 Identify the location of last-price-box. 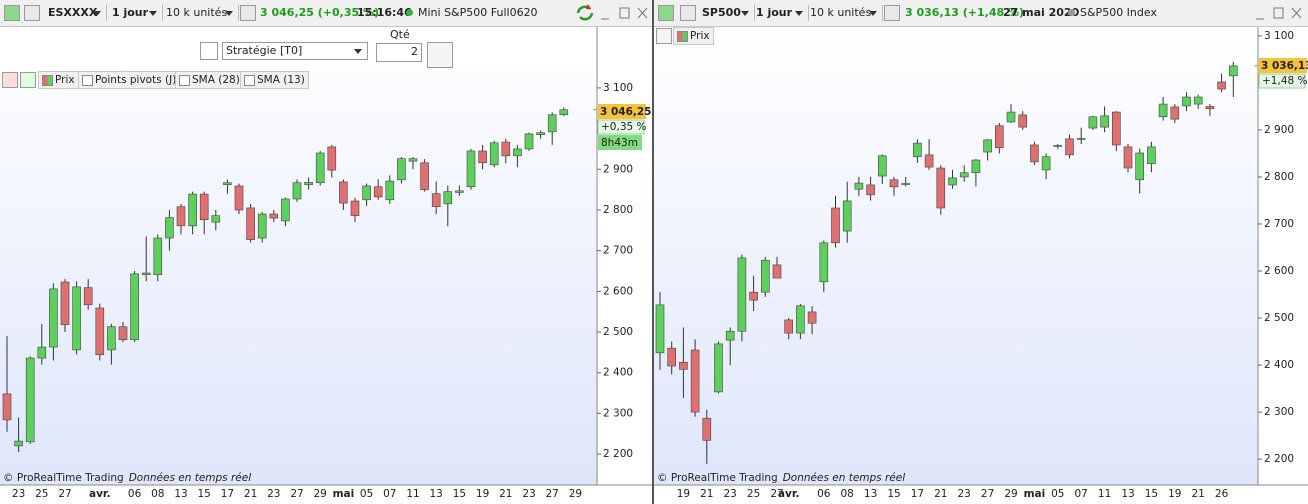
(622, 111).